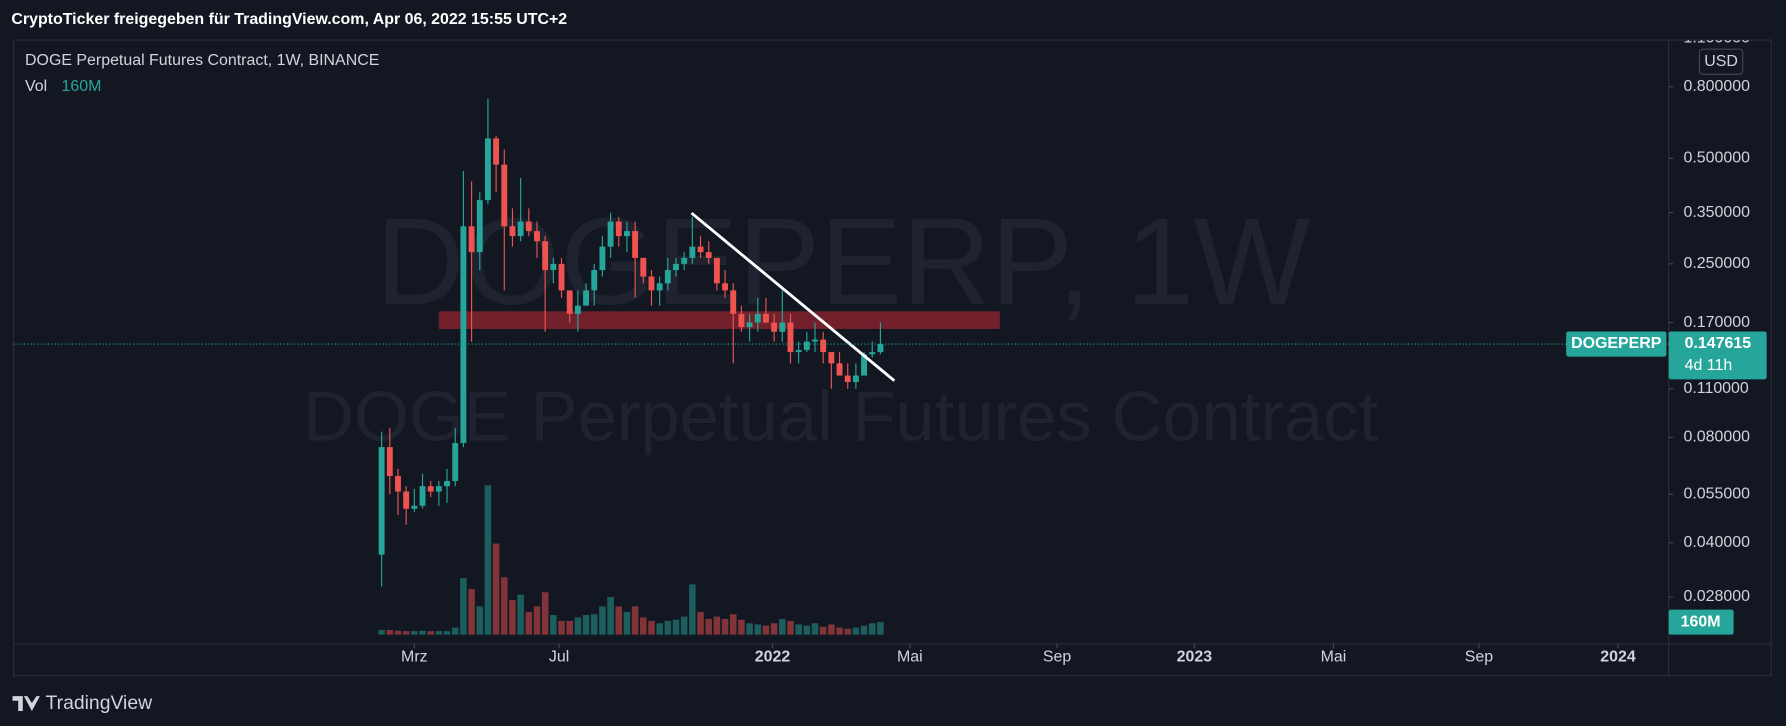 The height and width of the screenshot is (726, 1786). I want to click on y-tick-label: 0.110000, so click(1715, 388).